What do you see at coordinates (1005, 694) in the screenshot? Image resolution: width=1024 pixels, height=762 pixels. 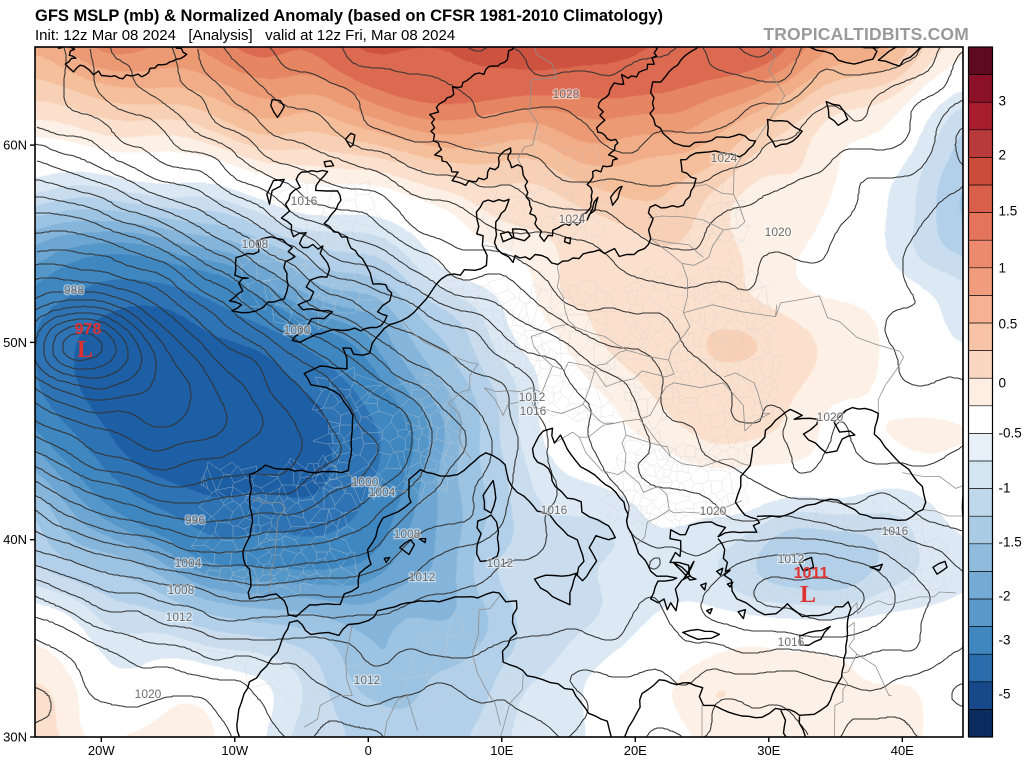 I see `svg-text: -5` at bounding box center [1005, 694].